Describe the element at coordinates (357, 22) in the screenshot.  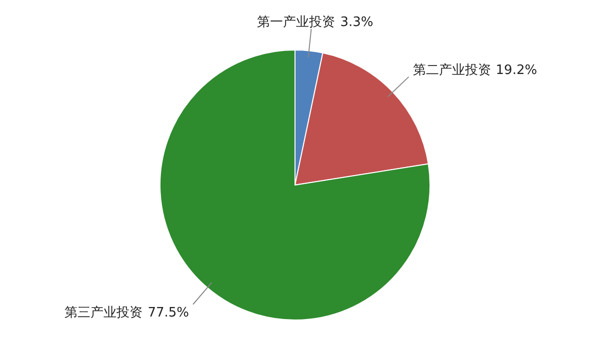
I see `data-label: 3.3%` at that location.